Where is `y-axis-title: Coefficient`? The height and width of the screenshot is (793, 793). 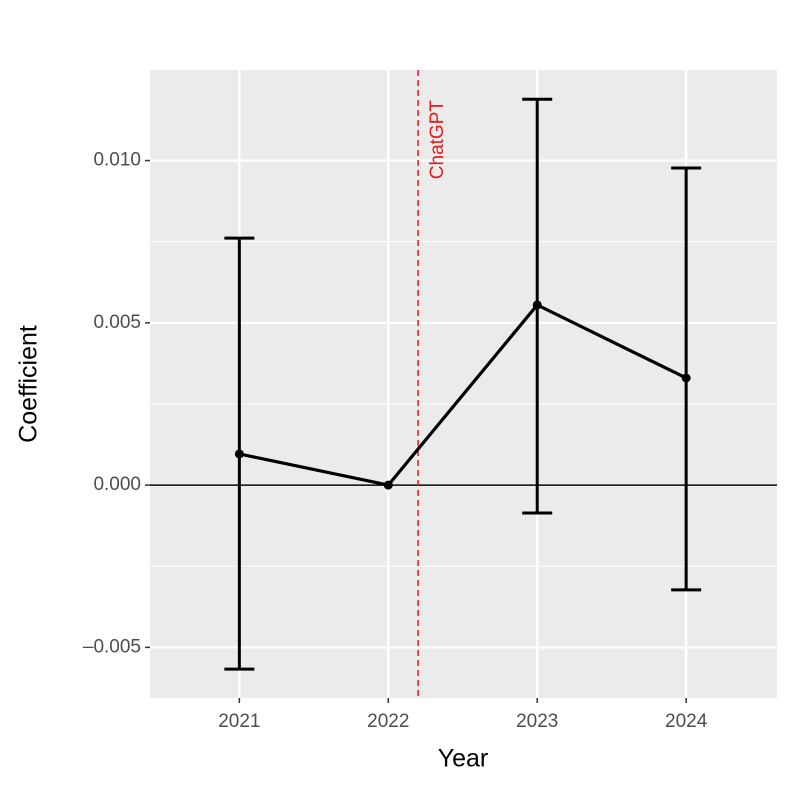 y-axis-title: Coefficient is located at coordinates (29, 384).